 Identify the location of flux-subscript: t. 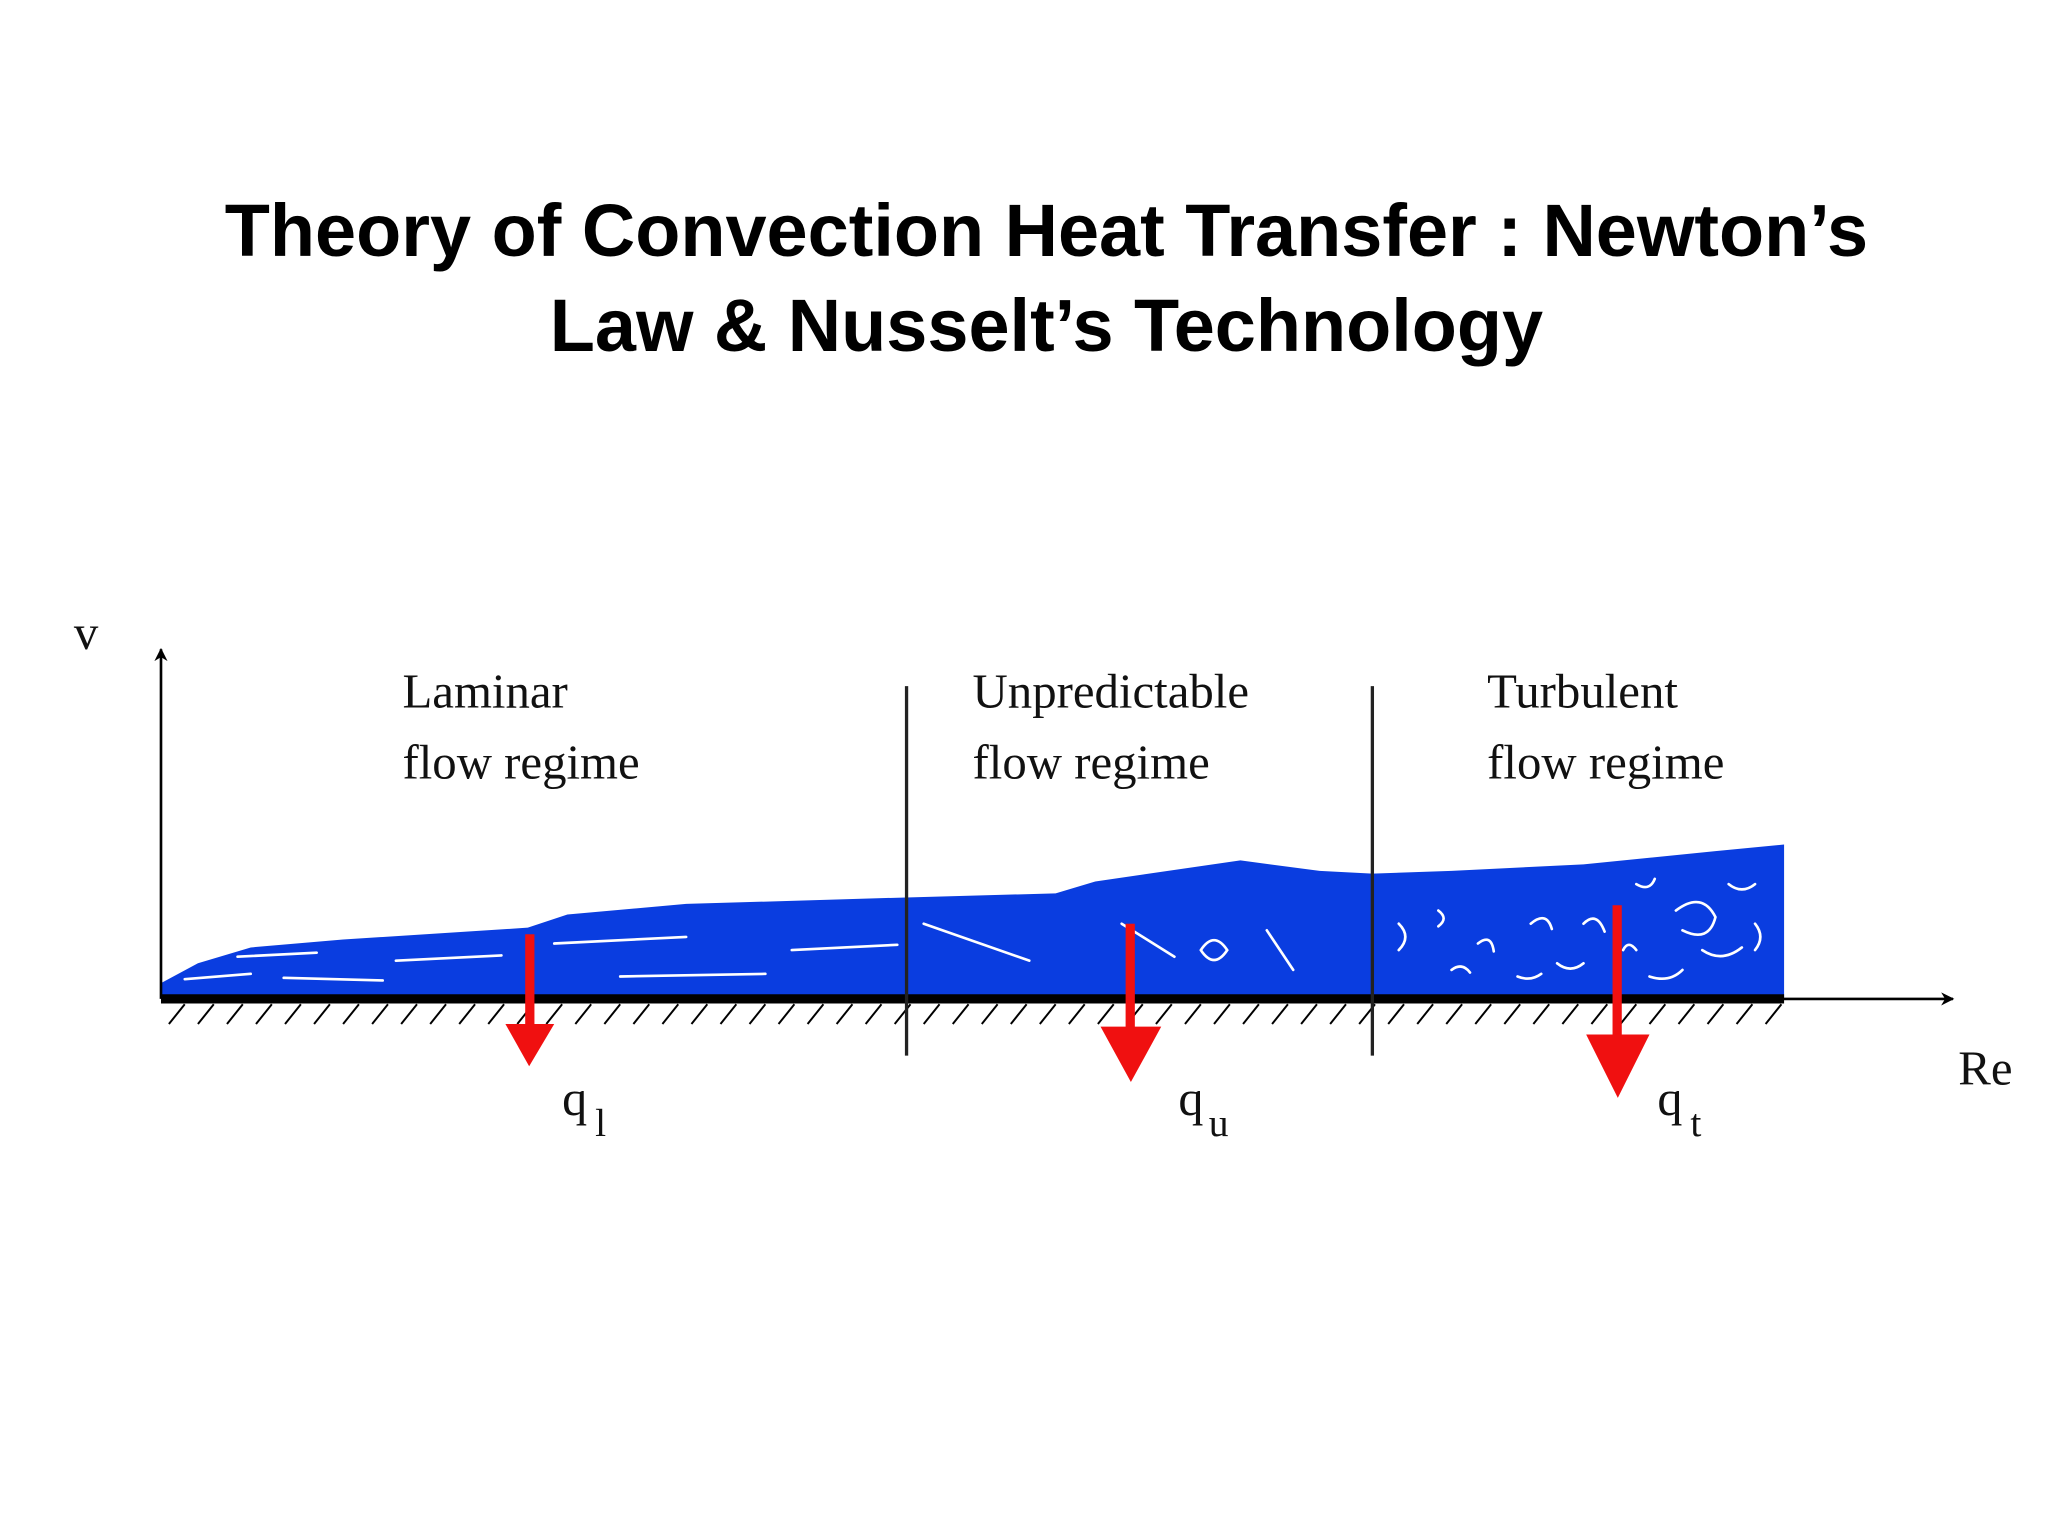
(1695, 1123).